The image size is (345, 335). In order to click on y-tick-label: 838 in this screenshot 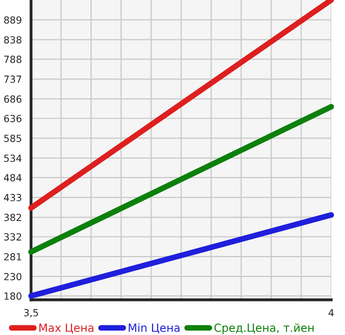, I will do `click(13, 40)`.